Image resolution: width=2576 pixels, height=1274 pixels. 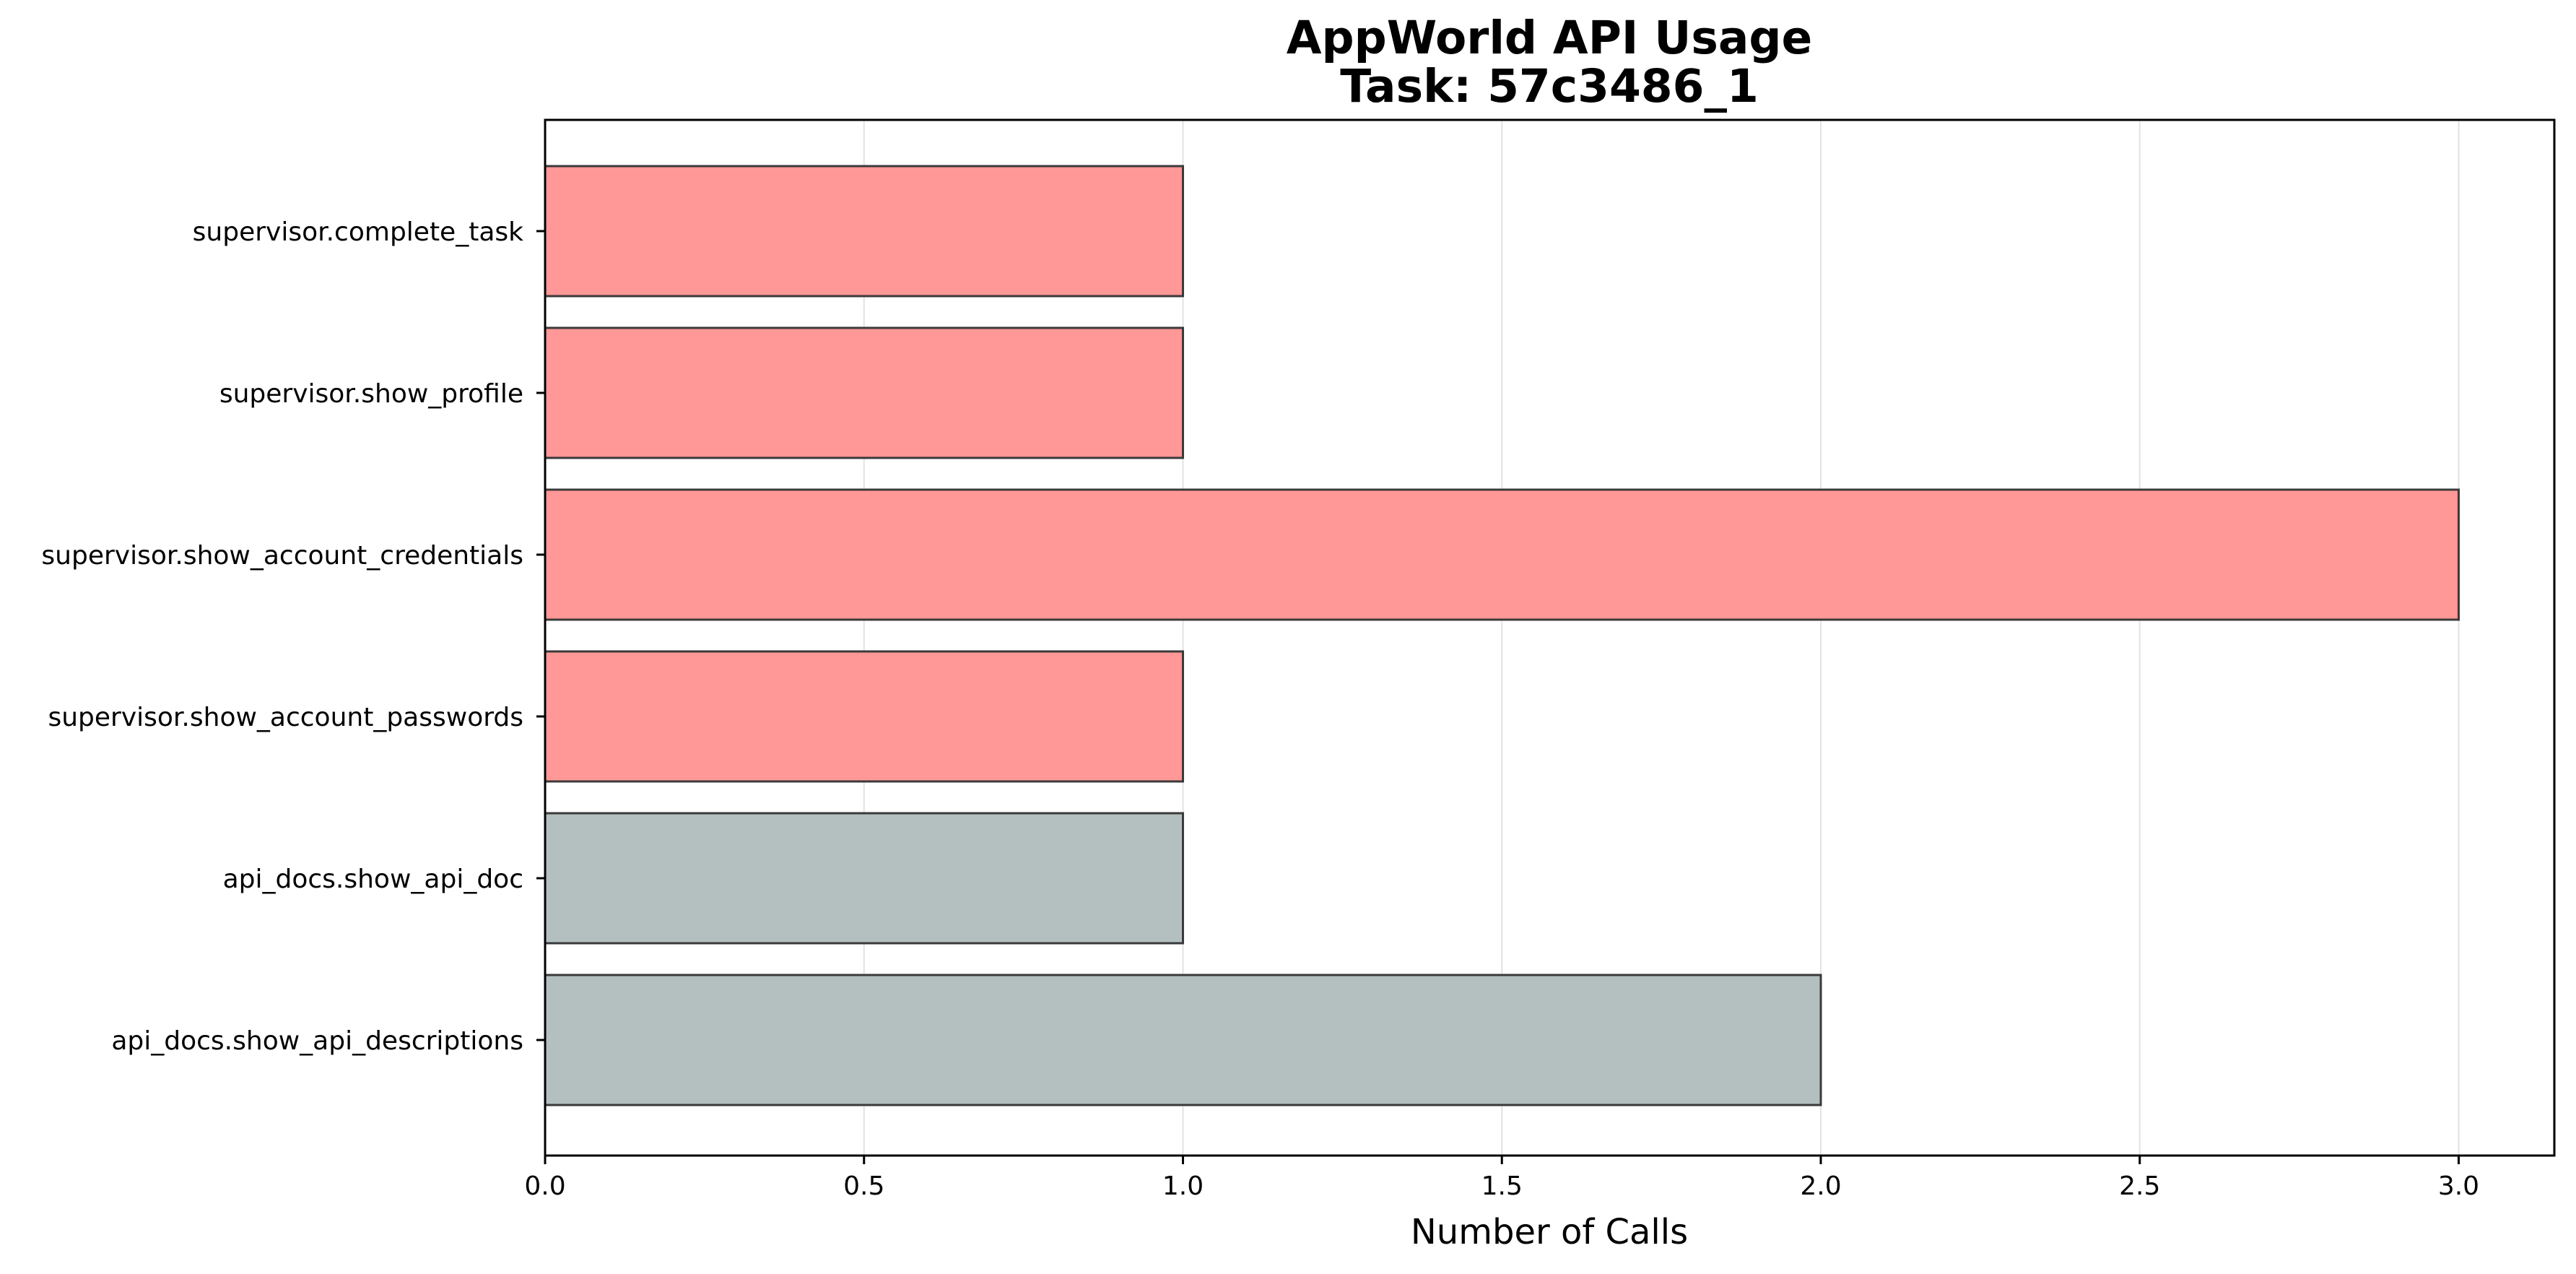 I want to click on x-tick-label: 0.5, so click(x=864, y=1186).